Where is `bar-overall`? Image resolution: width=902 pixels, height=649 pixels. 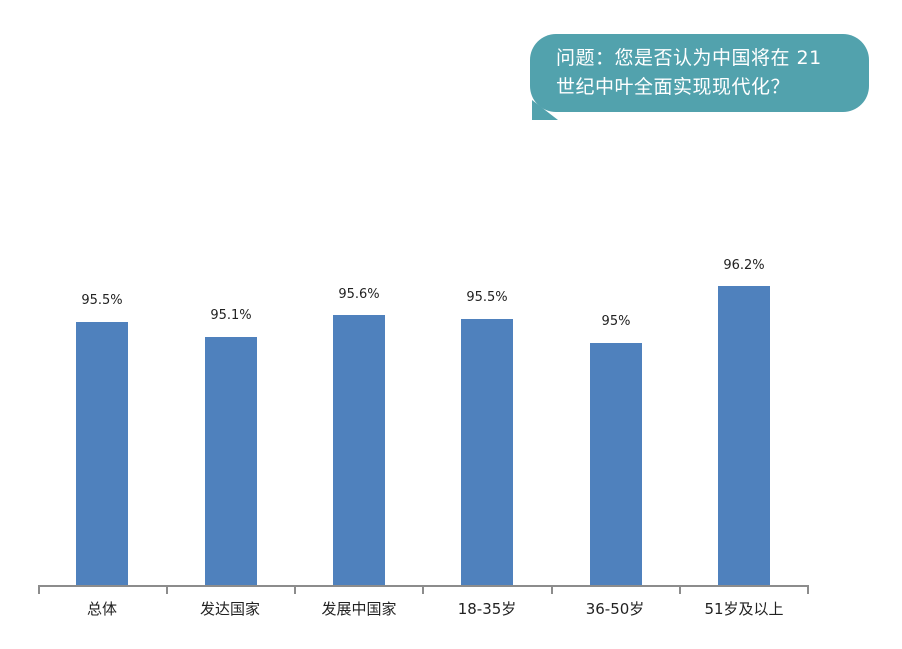
bar-overall is located at coordinates (102, 453).